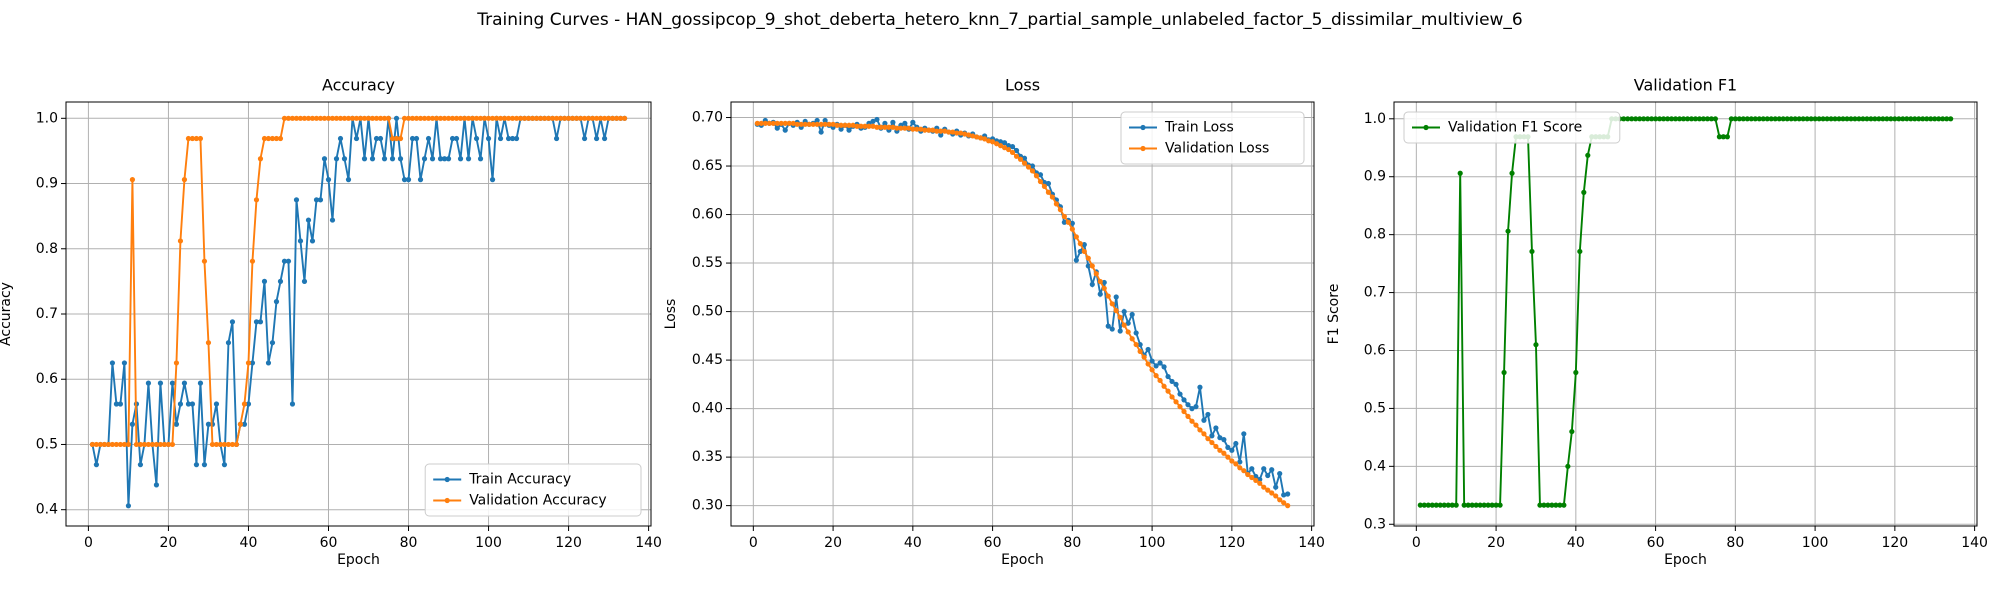 The width and height of the screenshot is (2000, 600). What do you see at coordinates (1231, 543) in the screenshot?
I see `x-tick-label: 120` at bounding box center [1231, 543].